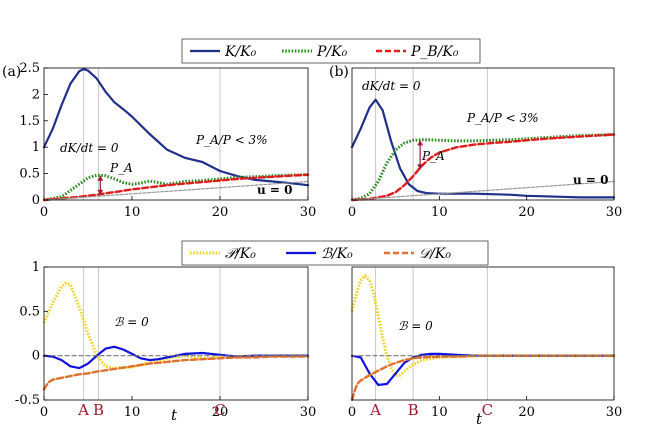 This screenshot has width=658, height=435. Describe the element at coordinates (433, 156) in the screenshot. I see `annotation-b-pa: P_A` at that location.